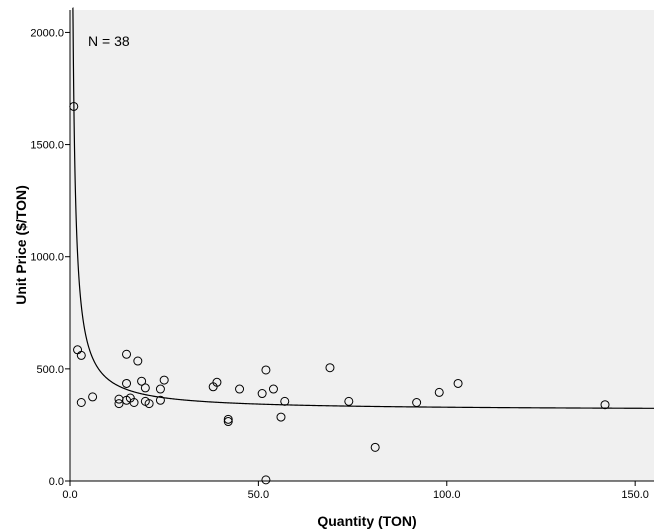 Image resolution: width=654 pixels, height=531 pixels. What do you see at coordinates (635, 495) in the screenshot?
I see `x-tick-label: 150.0` at bounding box center [635, 495].